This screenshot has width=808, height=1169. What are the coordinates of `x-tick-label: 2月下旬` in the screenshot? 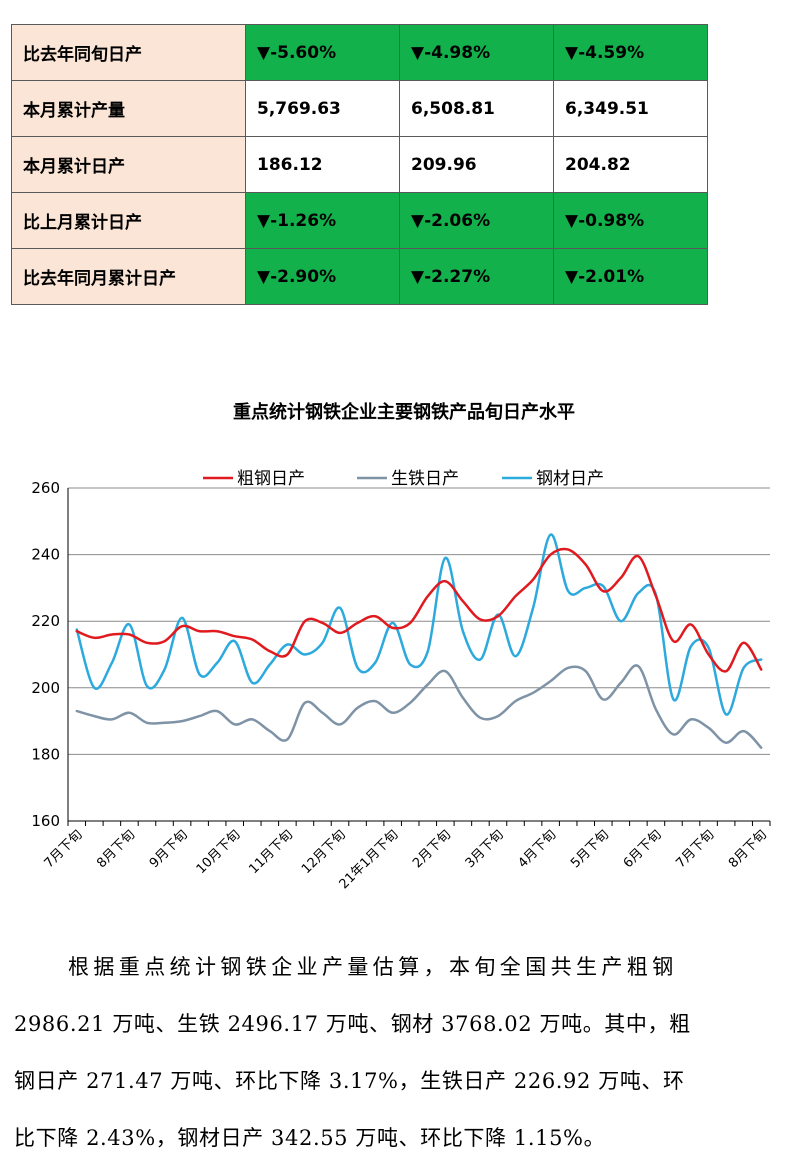 It's located at (432, 849).